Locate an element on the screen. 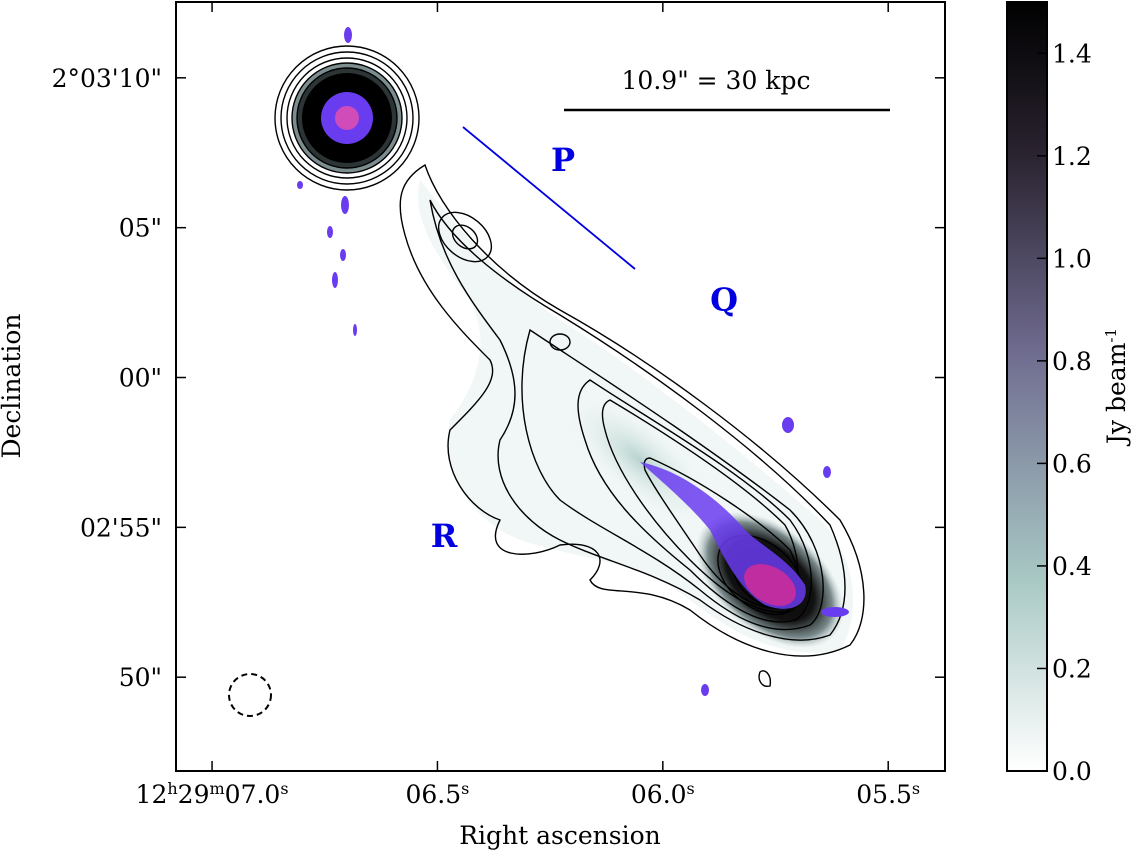 This screenshot has width=1131, height=851. y-tick-label: 00" is located at coordinates (140, 378).